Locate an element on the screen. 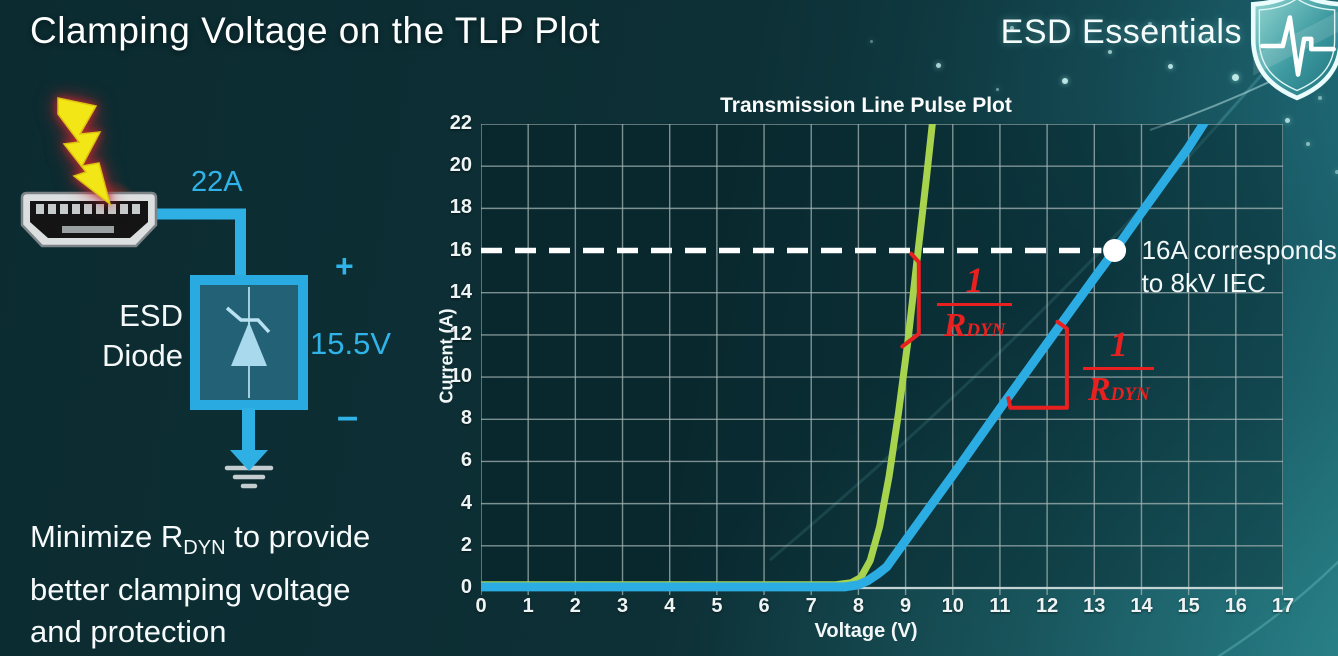 The image size is (1338, 656). y-tick-label: 0 is located at coordinates (466, 587).